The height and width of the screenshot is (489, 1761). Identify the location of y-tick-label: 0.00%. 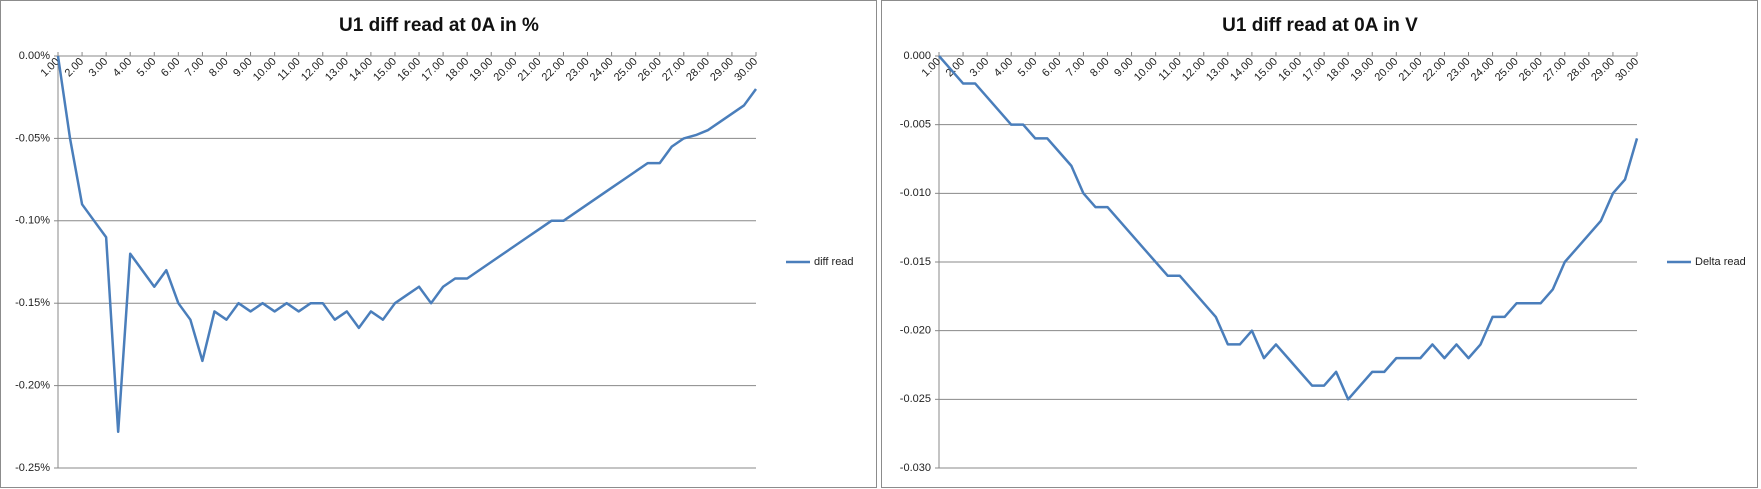
(34, 56).